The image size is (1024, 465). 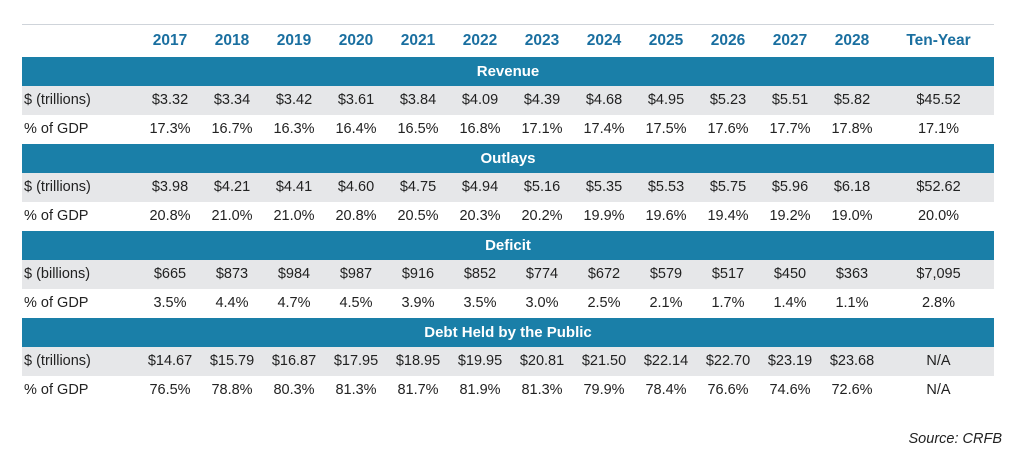 I want to click on column-header: 2026, so click(x=728, y=40).